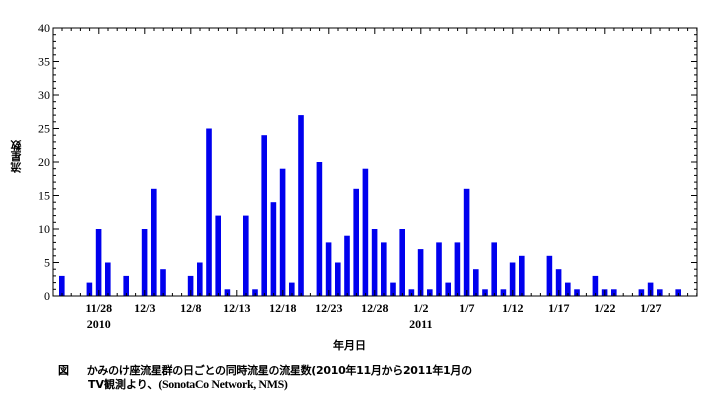 This screenshot has height=409, width=724. What do you see at coordinates (44, 95) in the screenshot?
I see `y-tick-label: 30` at bounding box center [44, 95].